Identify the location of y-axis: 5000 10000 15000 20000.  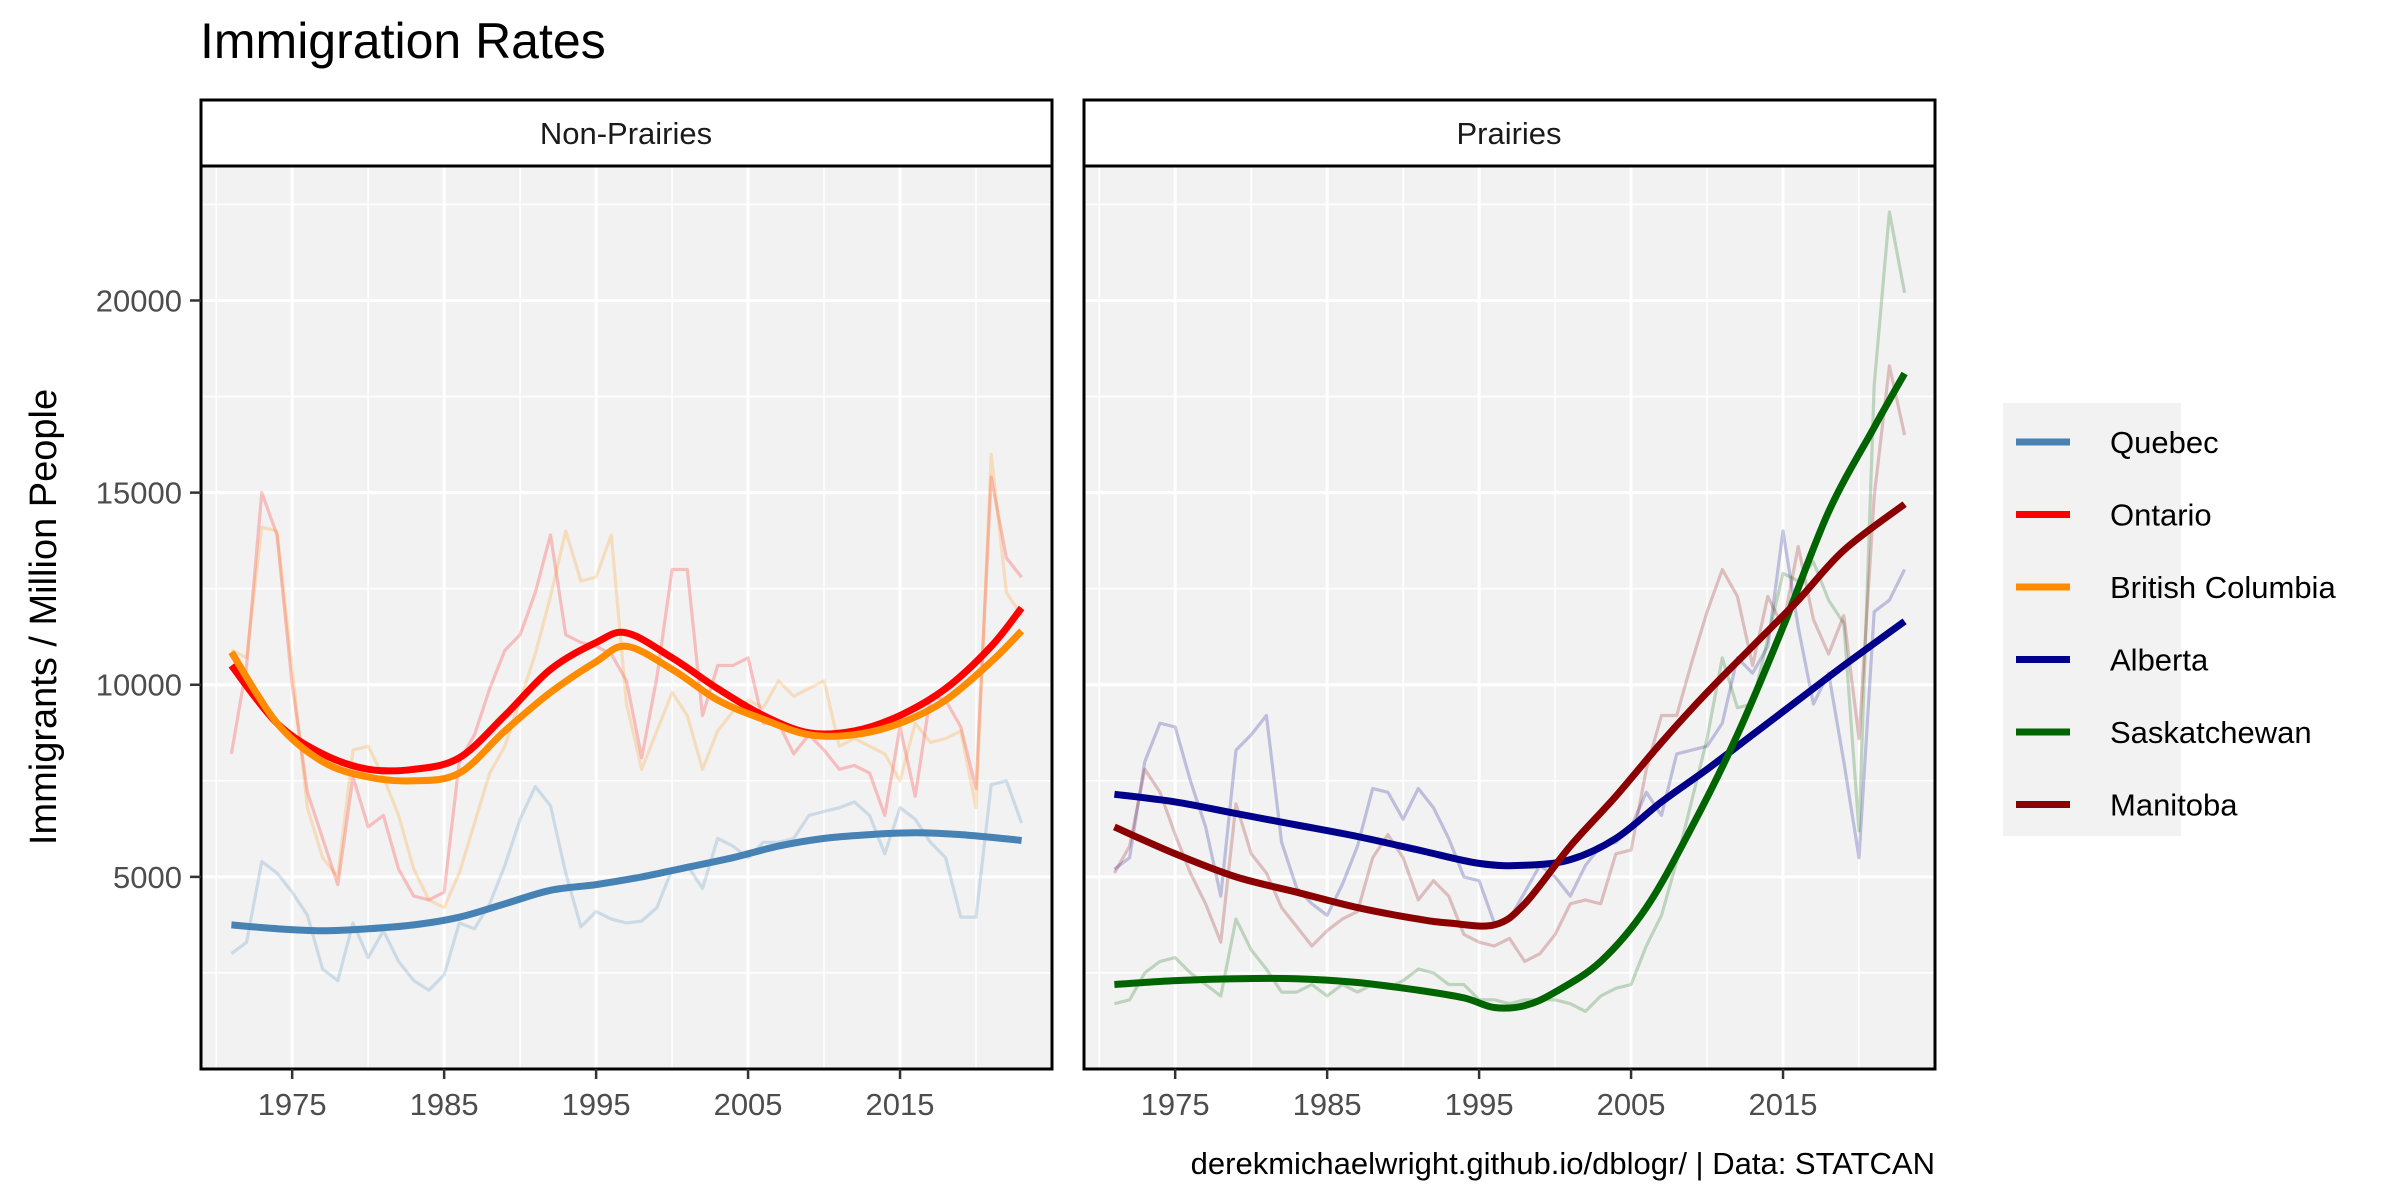
(148, 589).